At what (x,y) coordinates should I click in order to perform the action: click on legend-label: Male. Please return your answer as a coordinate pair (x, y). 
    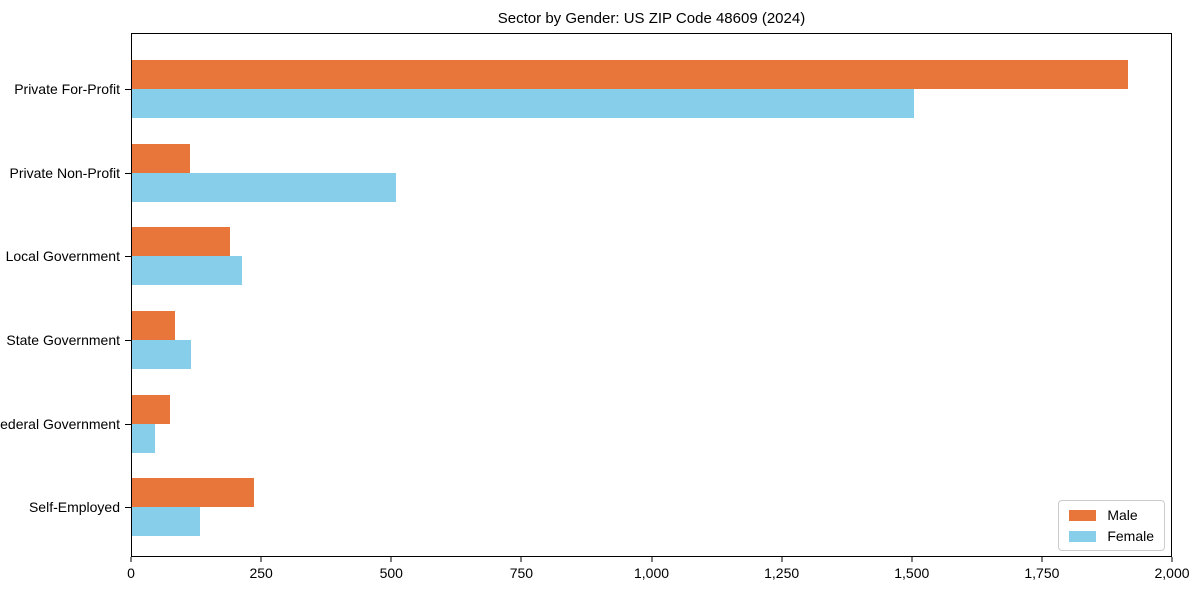
    Looking at the image, I should click on (1122, 515).